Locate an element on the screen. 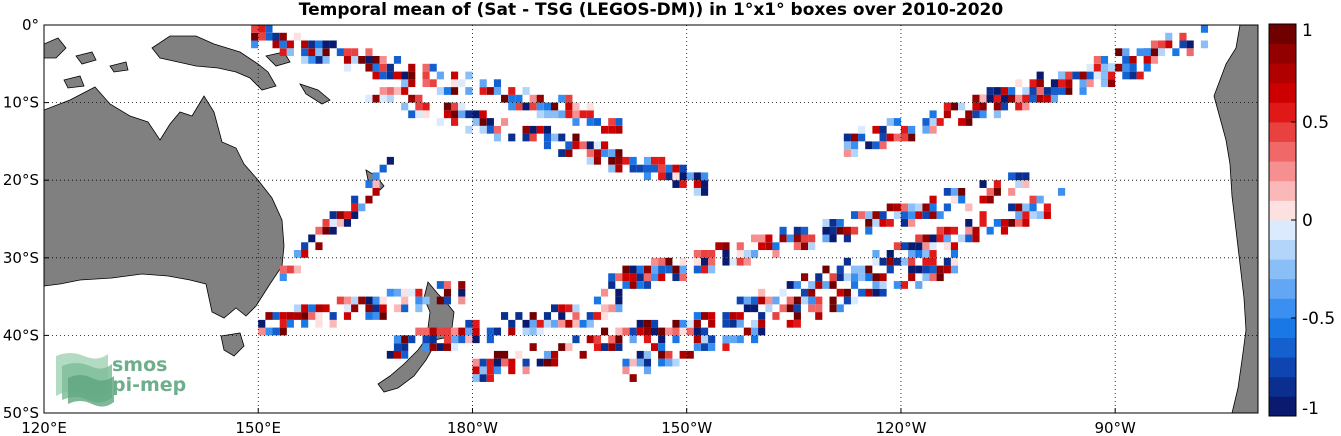 The width and height of the screenshot is (1341, 436). y-tick-label: 0° is located at coordinates (30, 25).